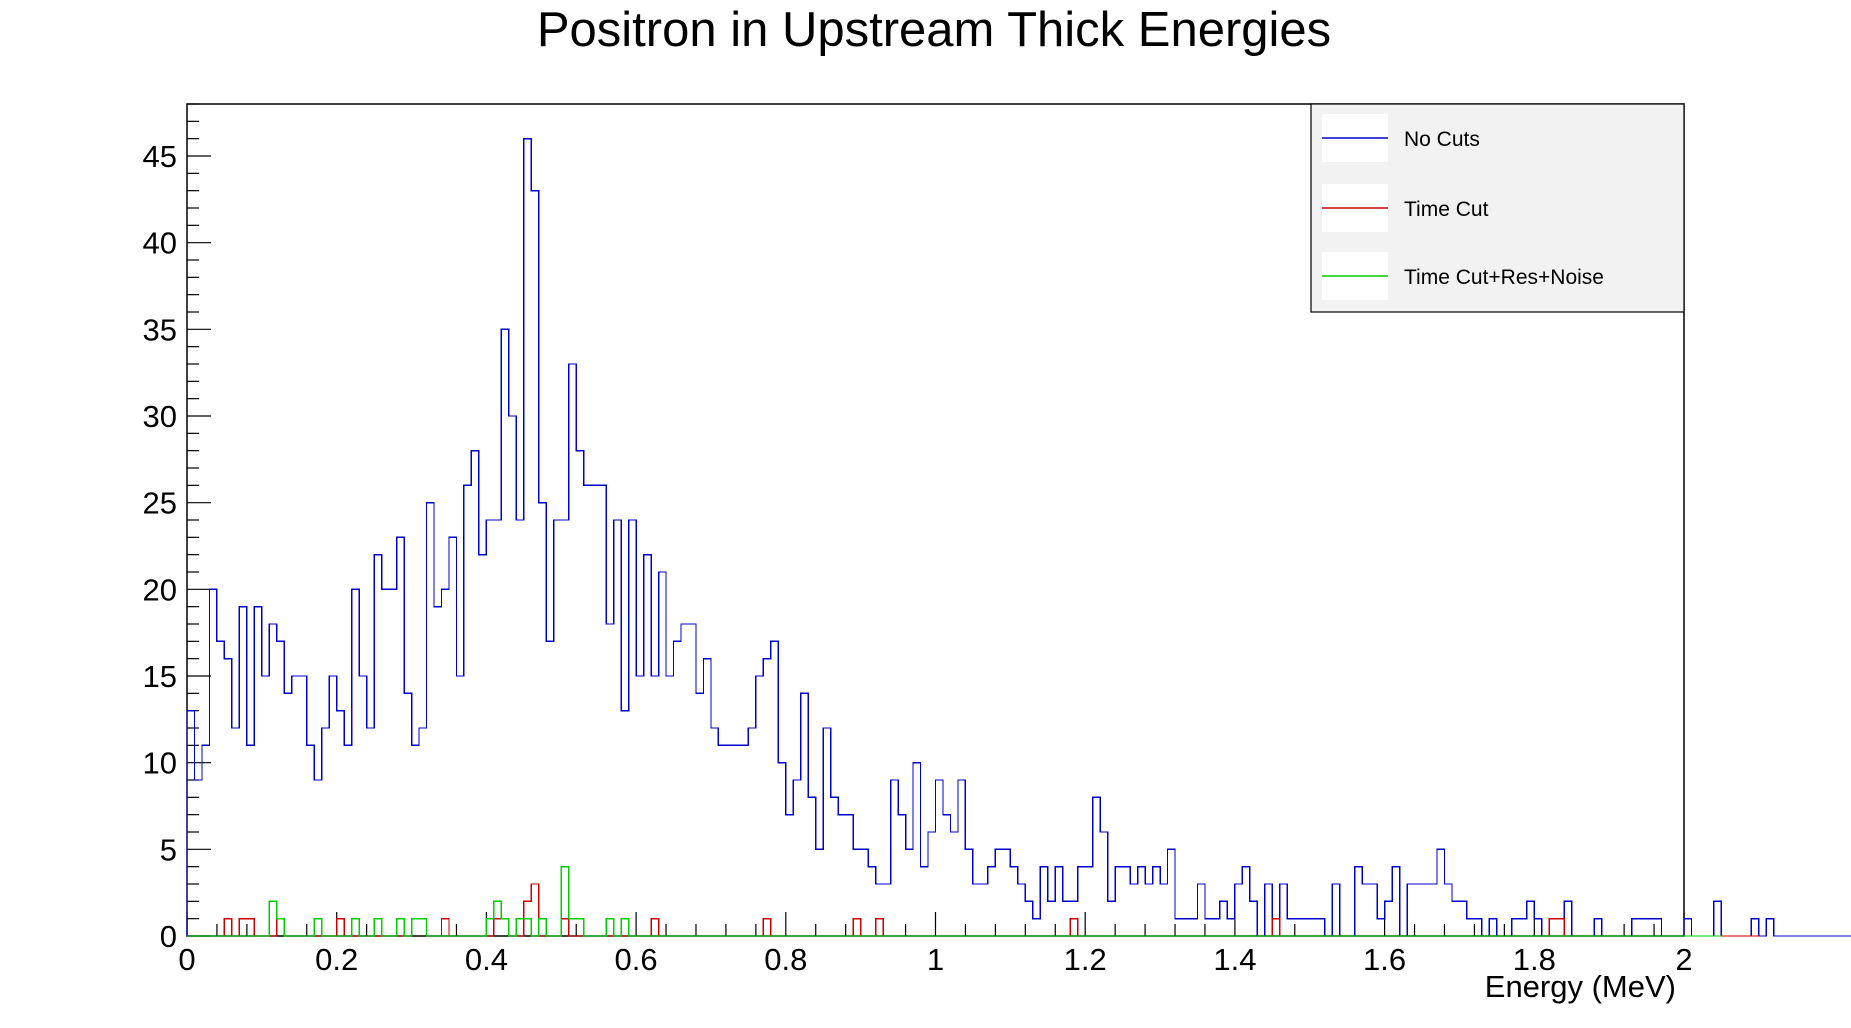  I want to click on chart-title: Positron in Upstream Thick Energies, so click(934, 30).